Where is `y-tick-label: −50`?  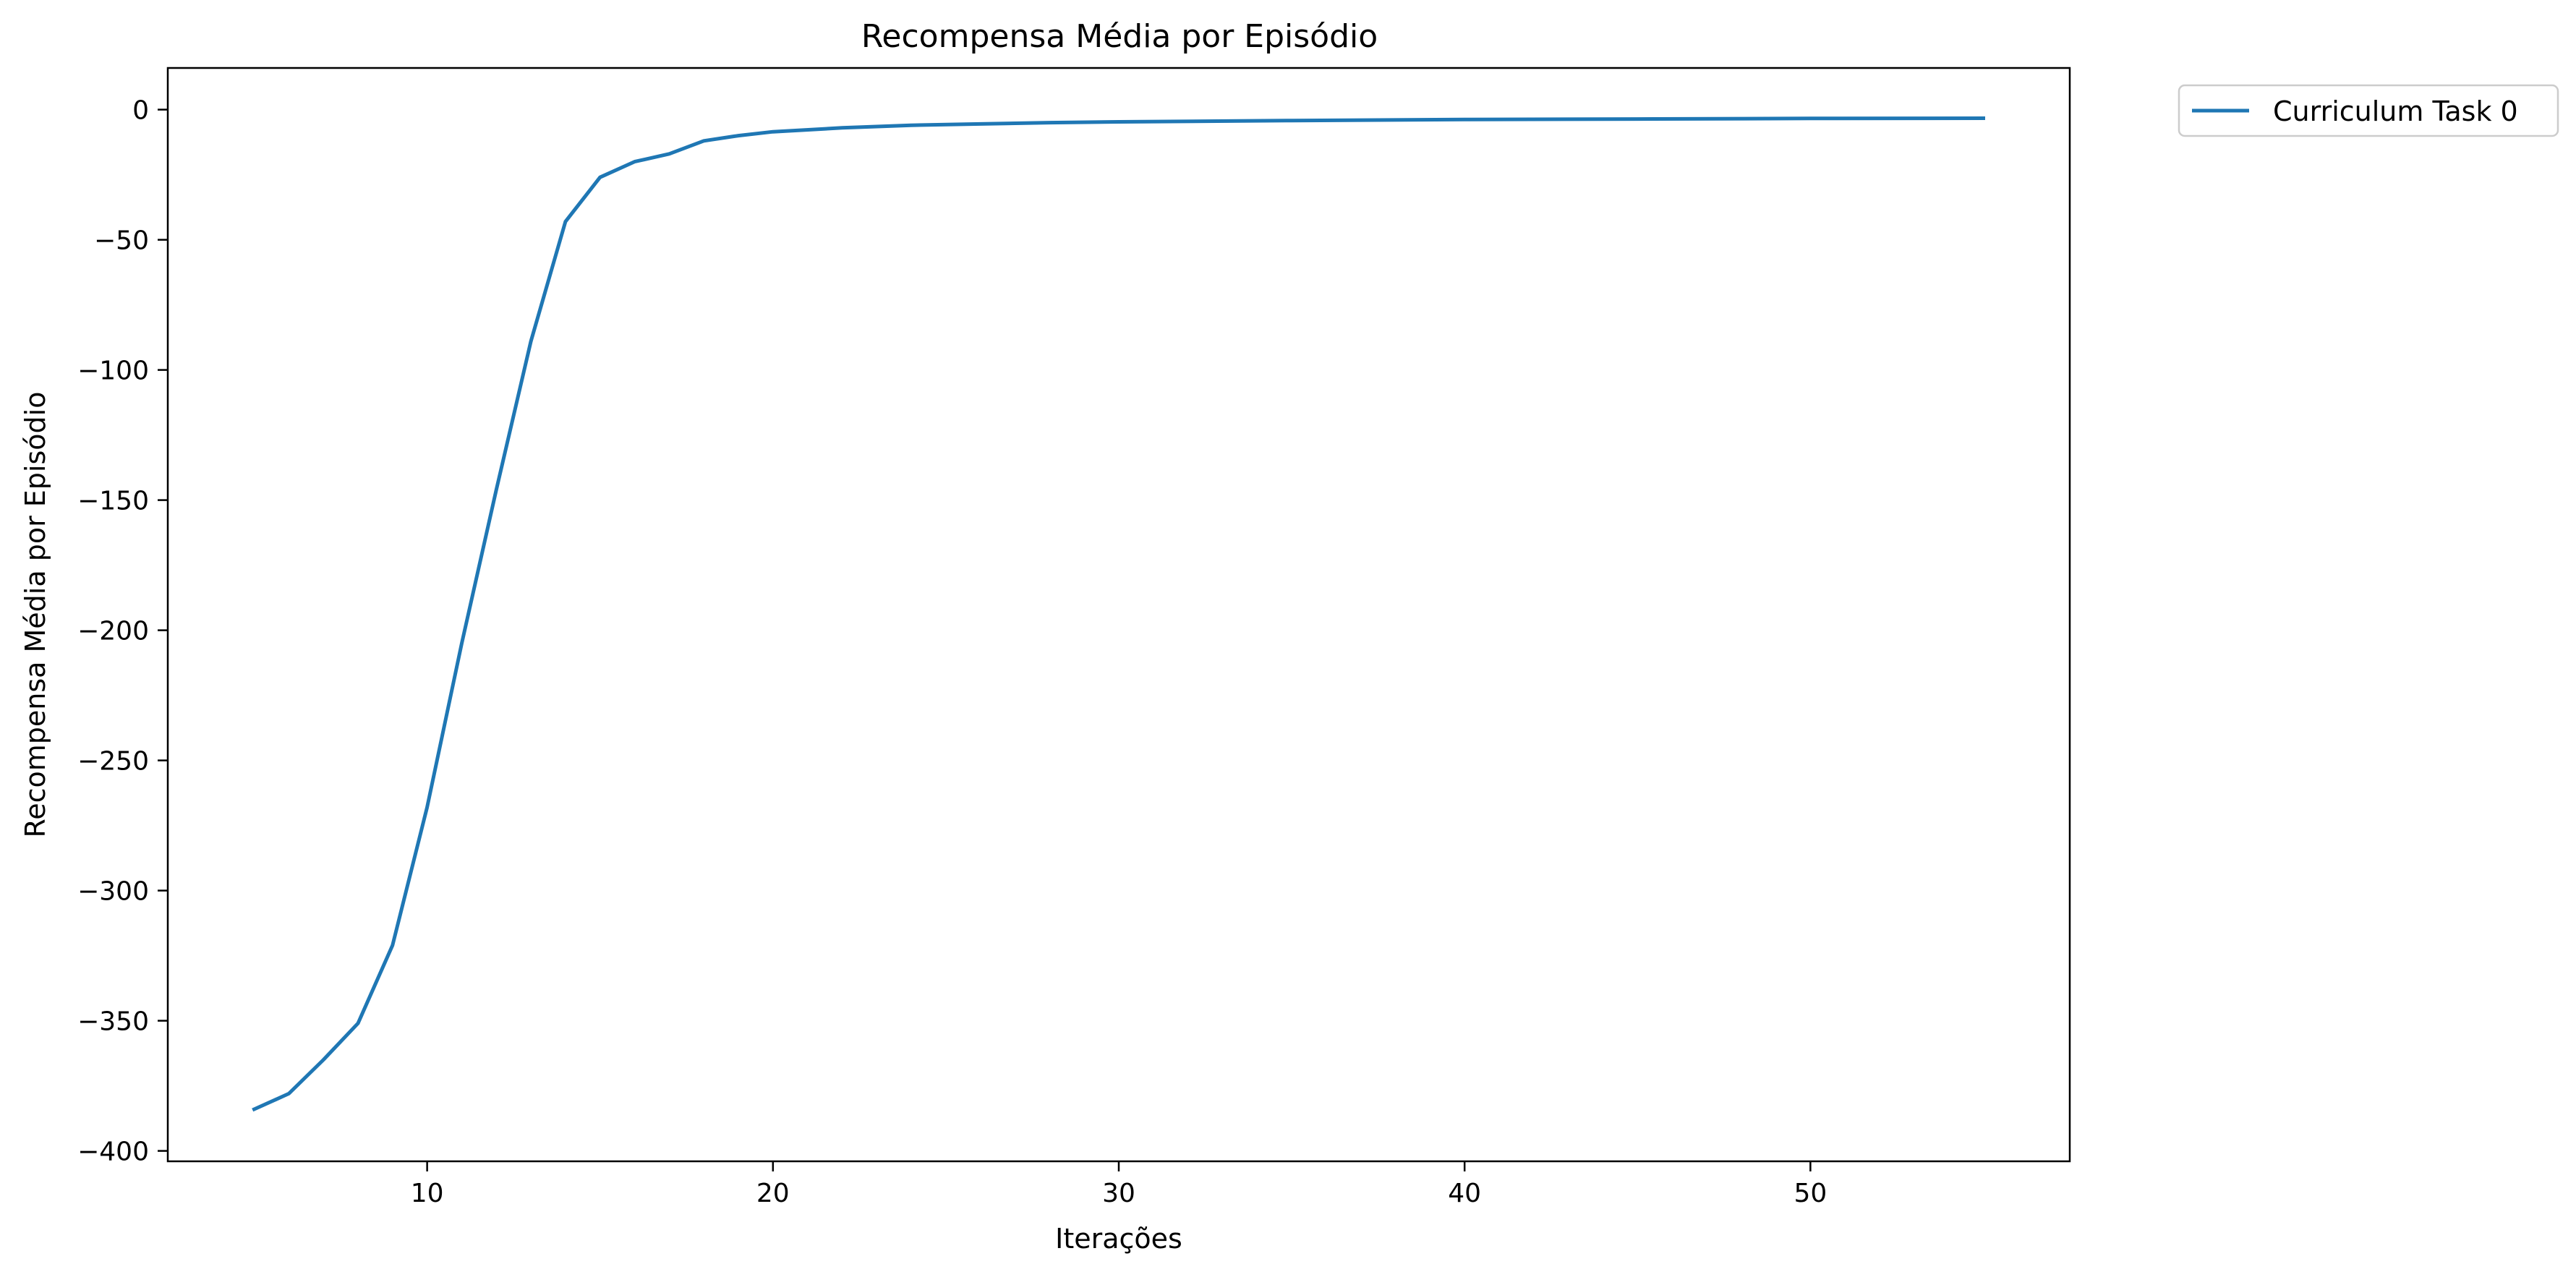
y-tick-label: −50 is located at coordinates (121, 241).